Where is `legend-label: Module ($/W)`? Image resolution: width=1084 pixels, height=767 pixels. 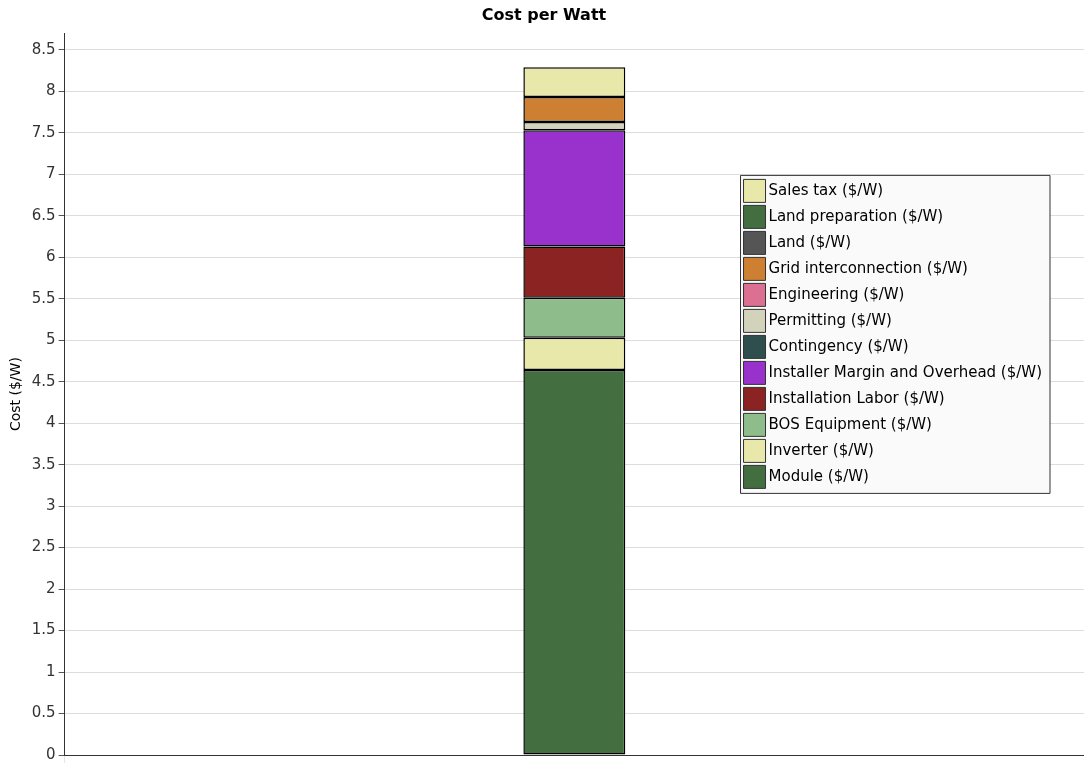 legend-label: Module ($/W) is located at coordinates (818, 476).